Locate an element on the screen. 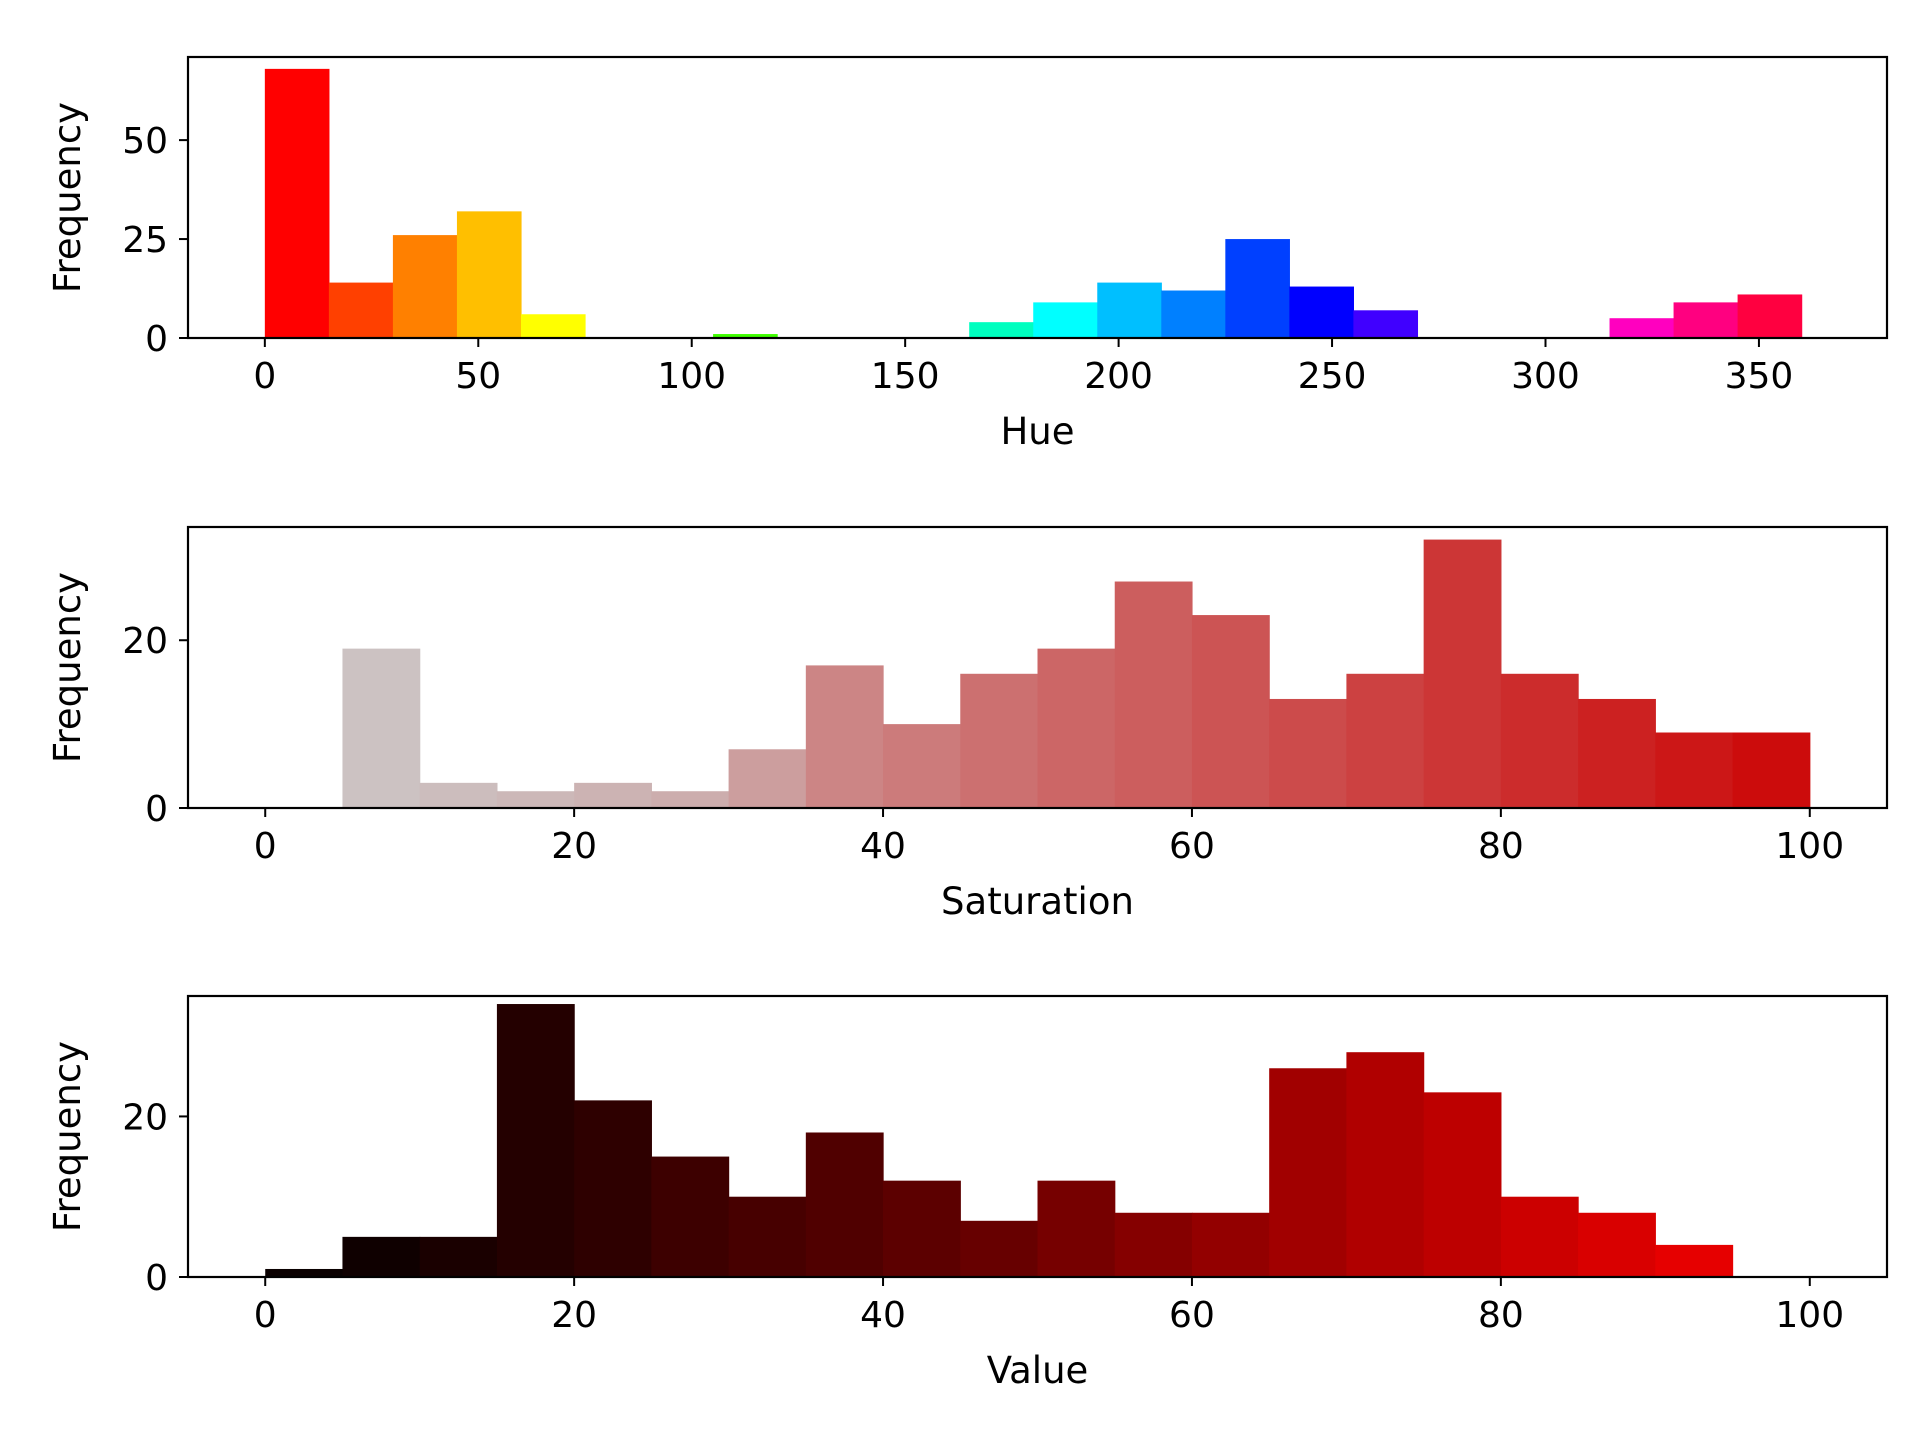 The image size is (1920, 1440). value-y-tick-label-1: 20 is located at coordinates (145, 1117).